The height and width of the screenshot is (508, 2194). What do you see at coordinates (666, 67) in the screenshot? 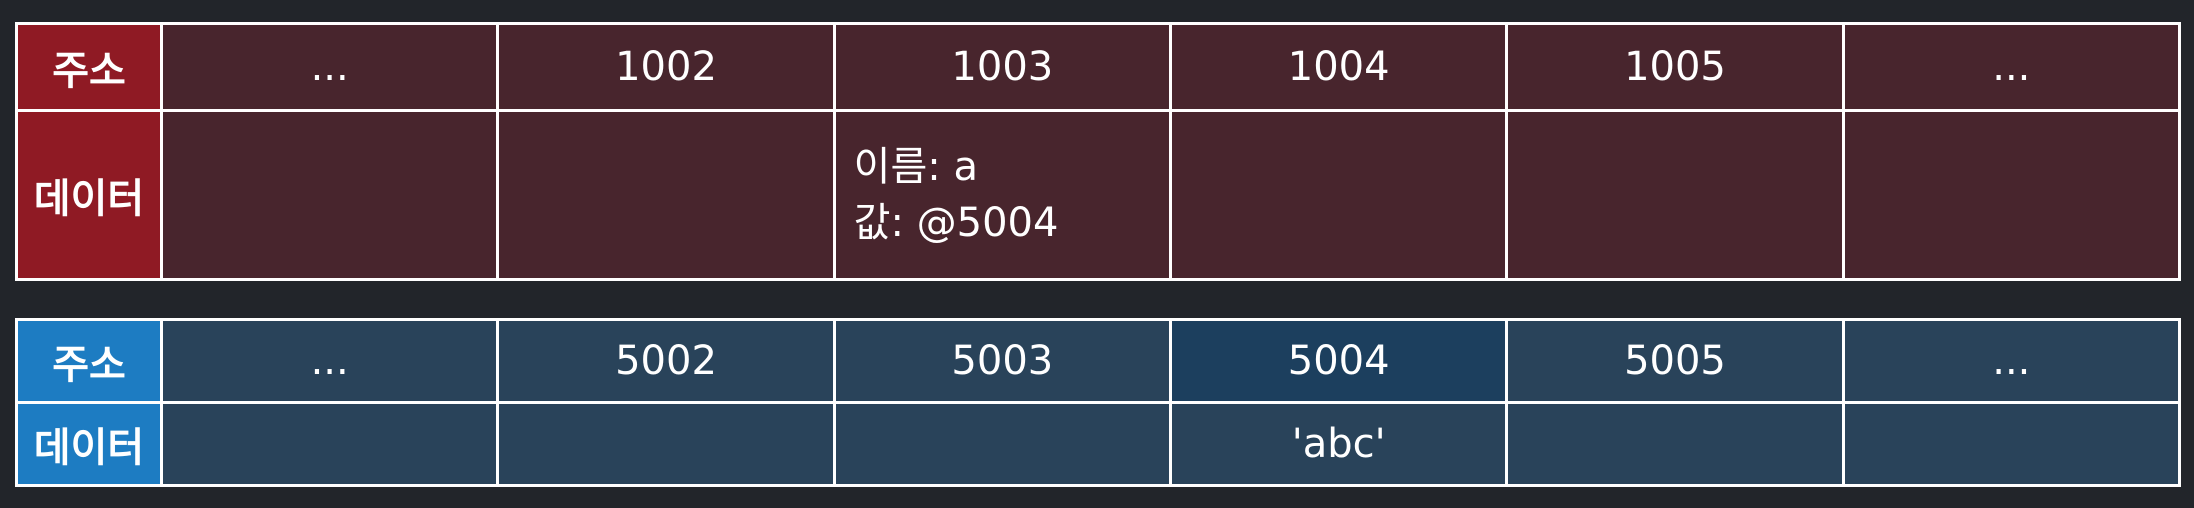
I see `address-cell: 1002` at bounding box center [666, 67].